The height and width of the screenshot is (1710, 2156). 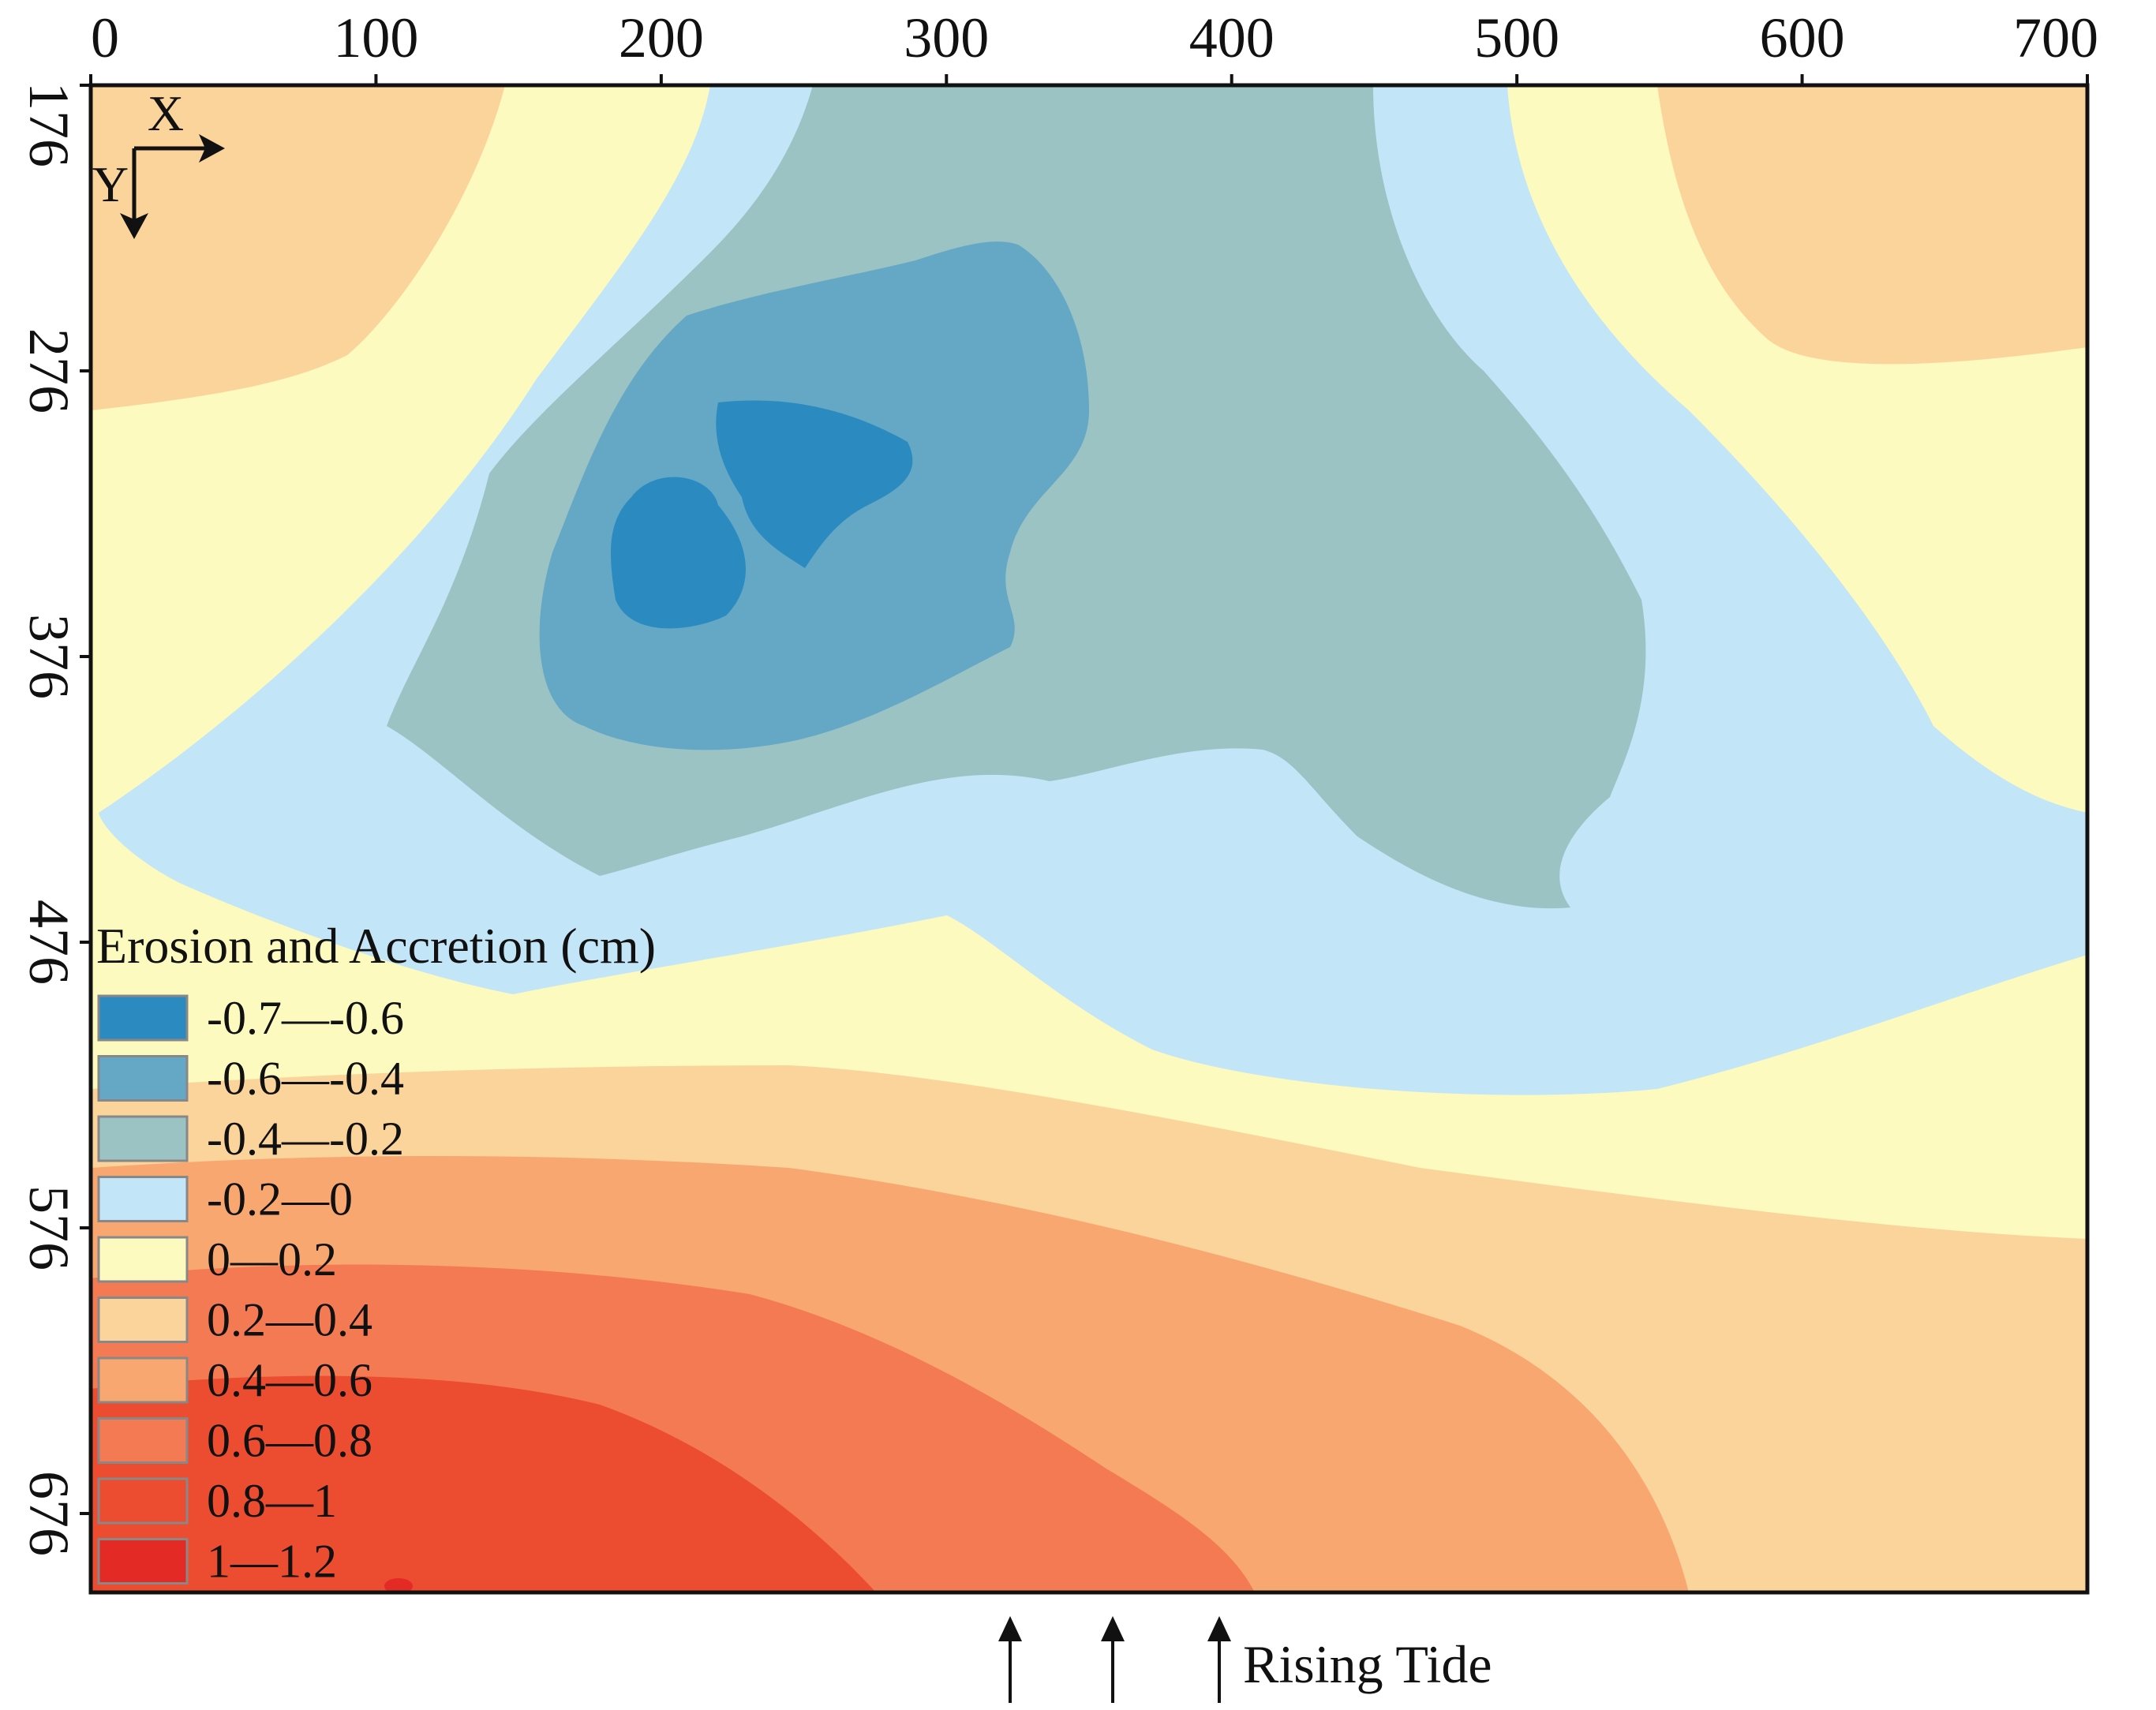 What do you see at coordinates (1872, 225) in the screenshot?
I see `zone-0.2-0.4-topright` at bounding box center [1872, 225].